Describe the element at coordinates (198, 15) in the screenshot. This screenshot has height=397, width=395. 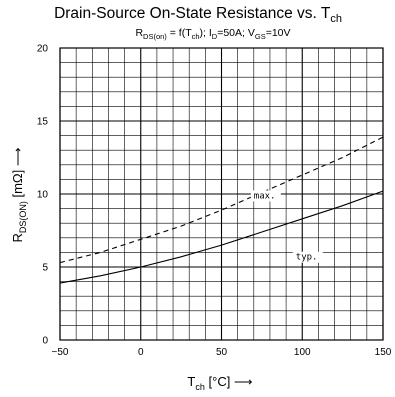
I see `chart-title: Drain-Source On-State Resistance vs. Tch` at that location.